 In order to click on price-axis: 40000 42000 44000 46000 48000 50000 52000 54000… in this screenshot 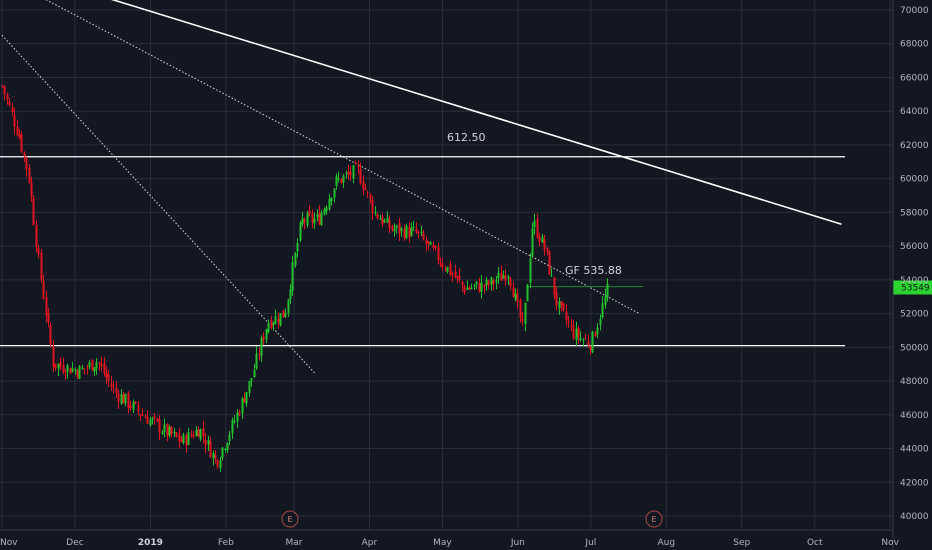, I will do `click(910, 275)`.